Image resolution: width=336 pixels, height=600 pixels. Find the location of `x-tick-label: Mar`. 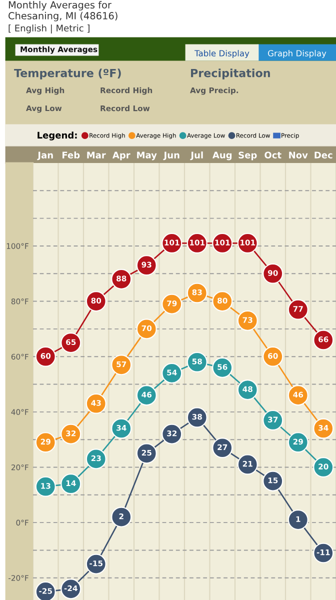

x-tick-label: Mar is located at coordinates (96, 155).